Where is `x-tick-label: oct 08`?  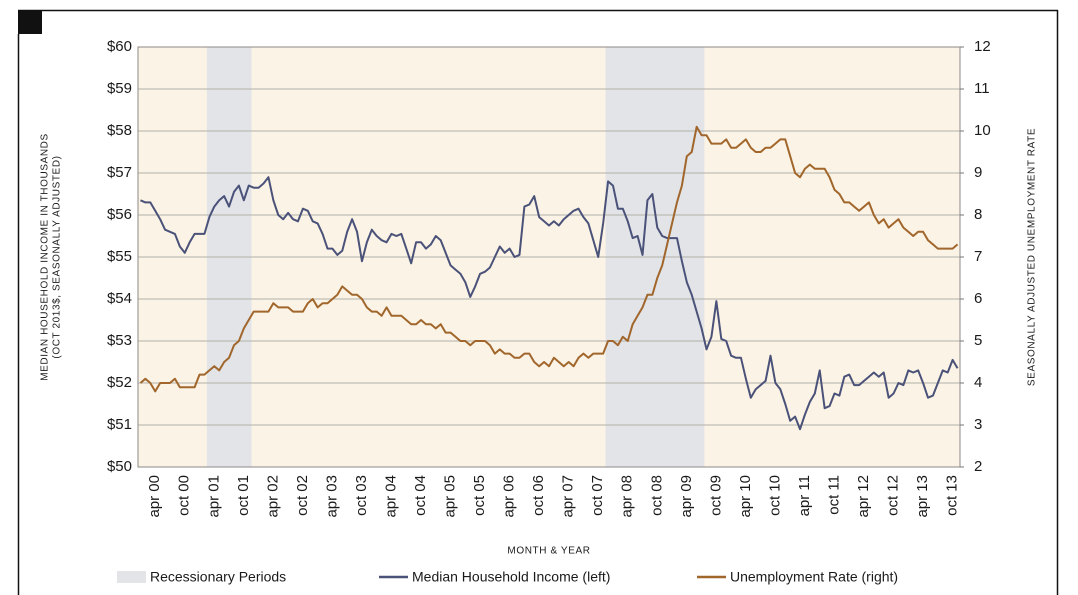 x-tick-label: oct 08 is located at coordinates (656, 495).